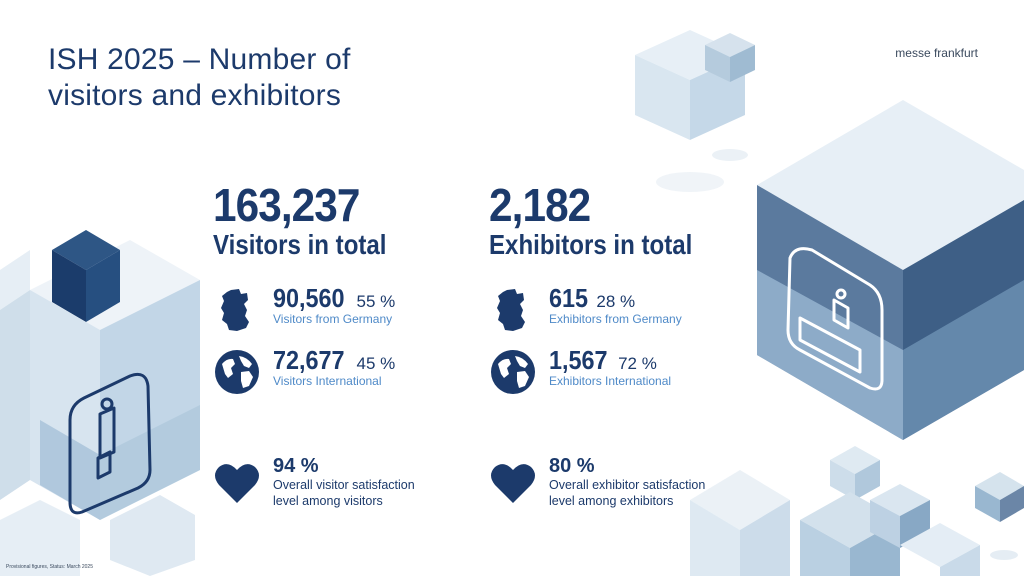  Describe the element at coordinates (610, 381) in the screenshot. I see `exhibitors-international-label: Exhibitors International` at that location.